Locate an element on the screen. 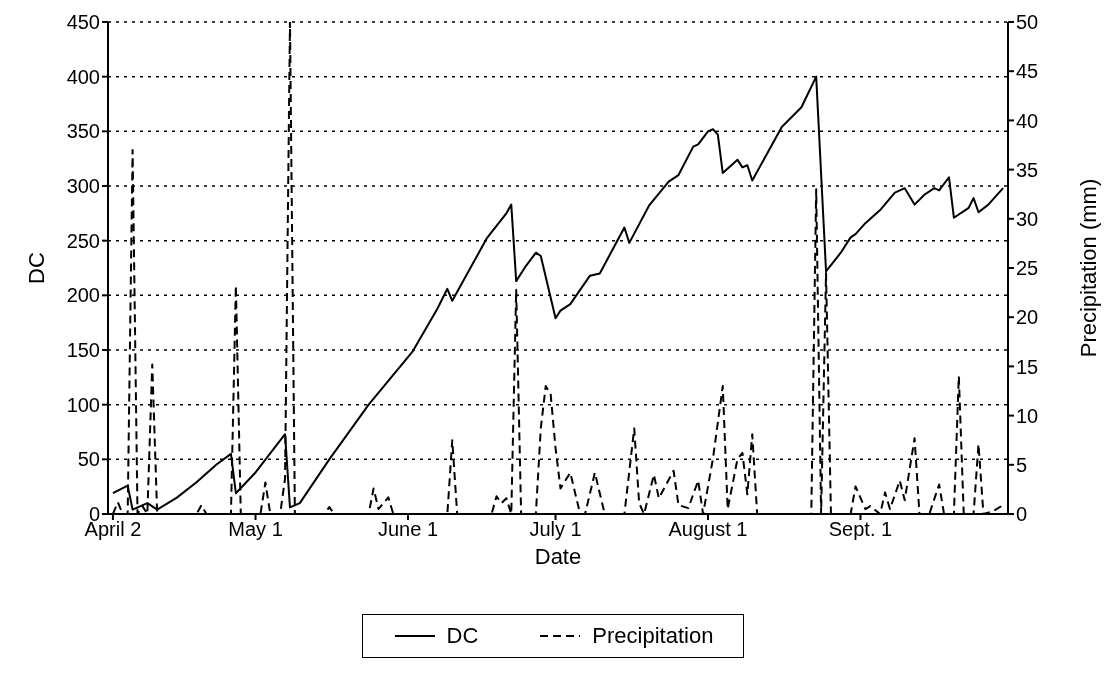 The width and height of the screenshot is (1120, 696). y-tick-label: 50 is located at coordinates (88, 459).